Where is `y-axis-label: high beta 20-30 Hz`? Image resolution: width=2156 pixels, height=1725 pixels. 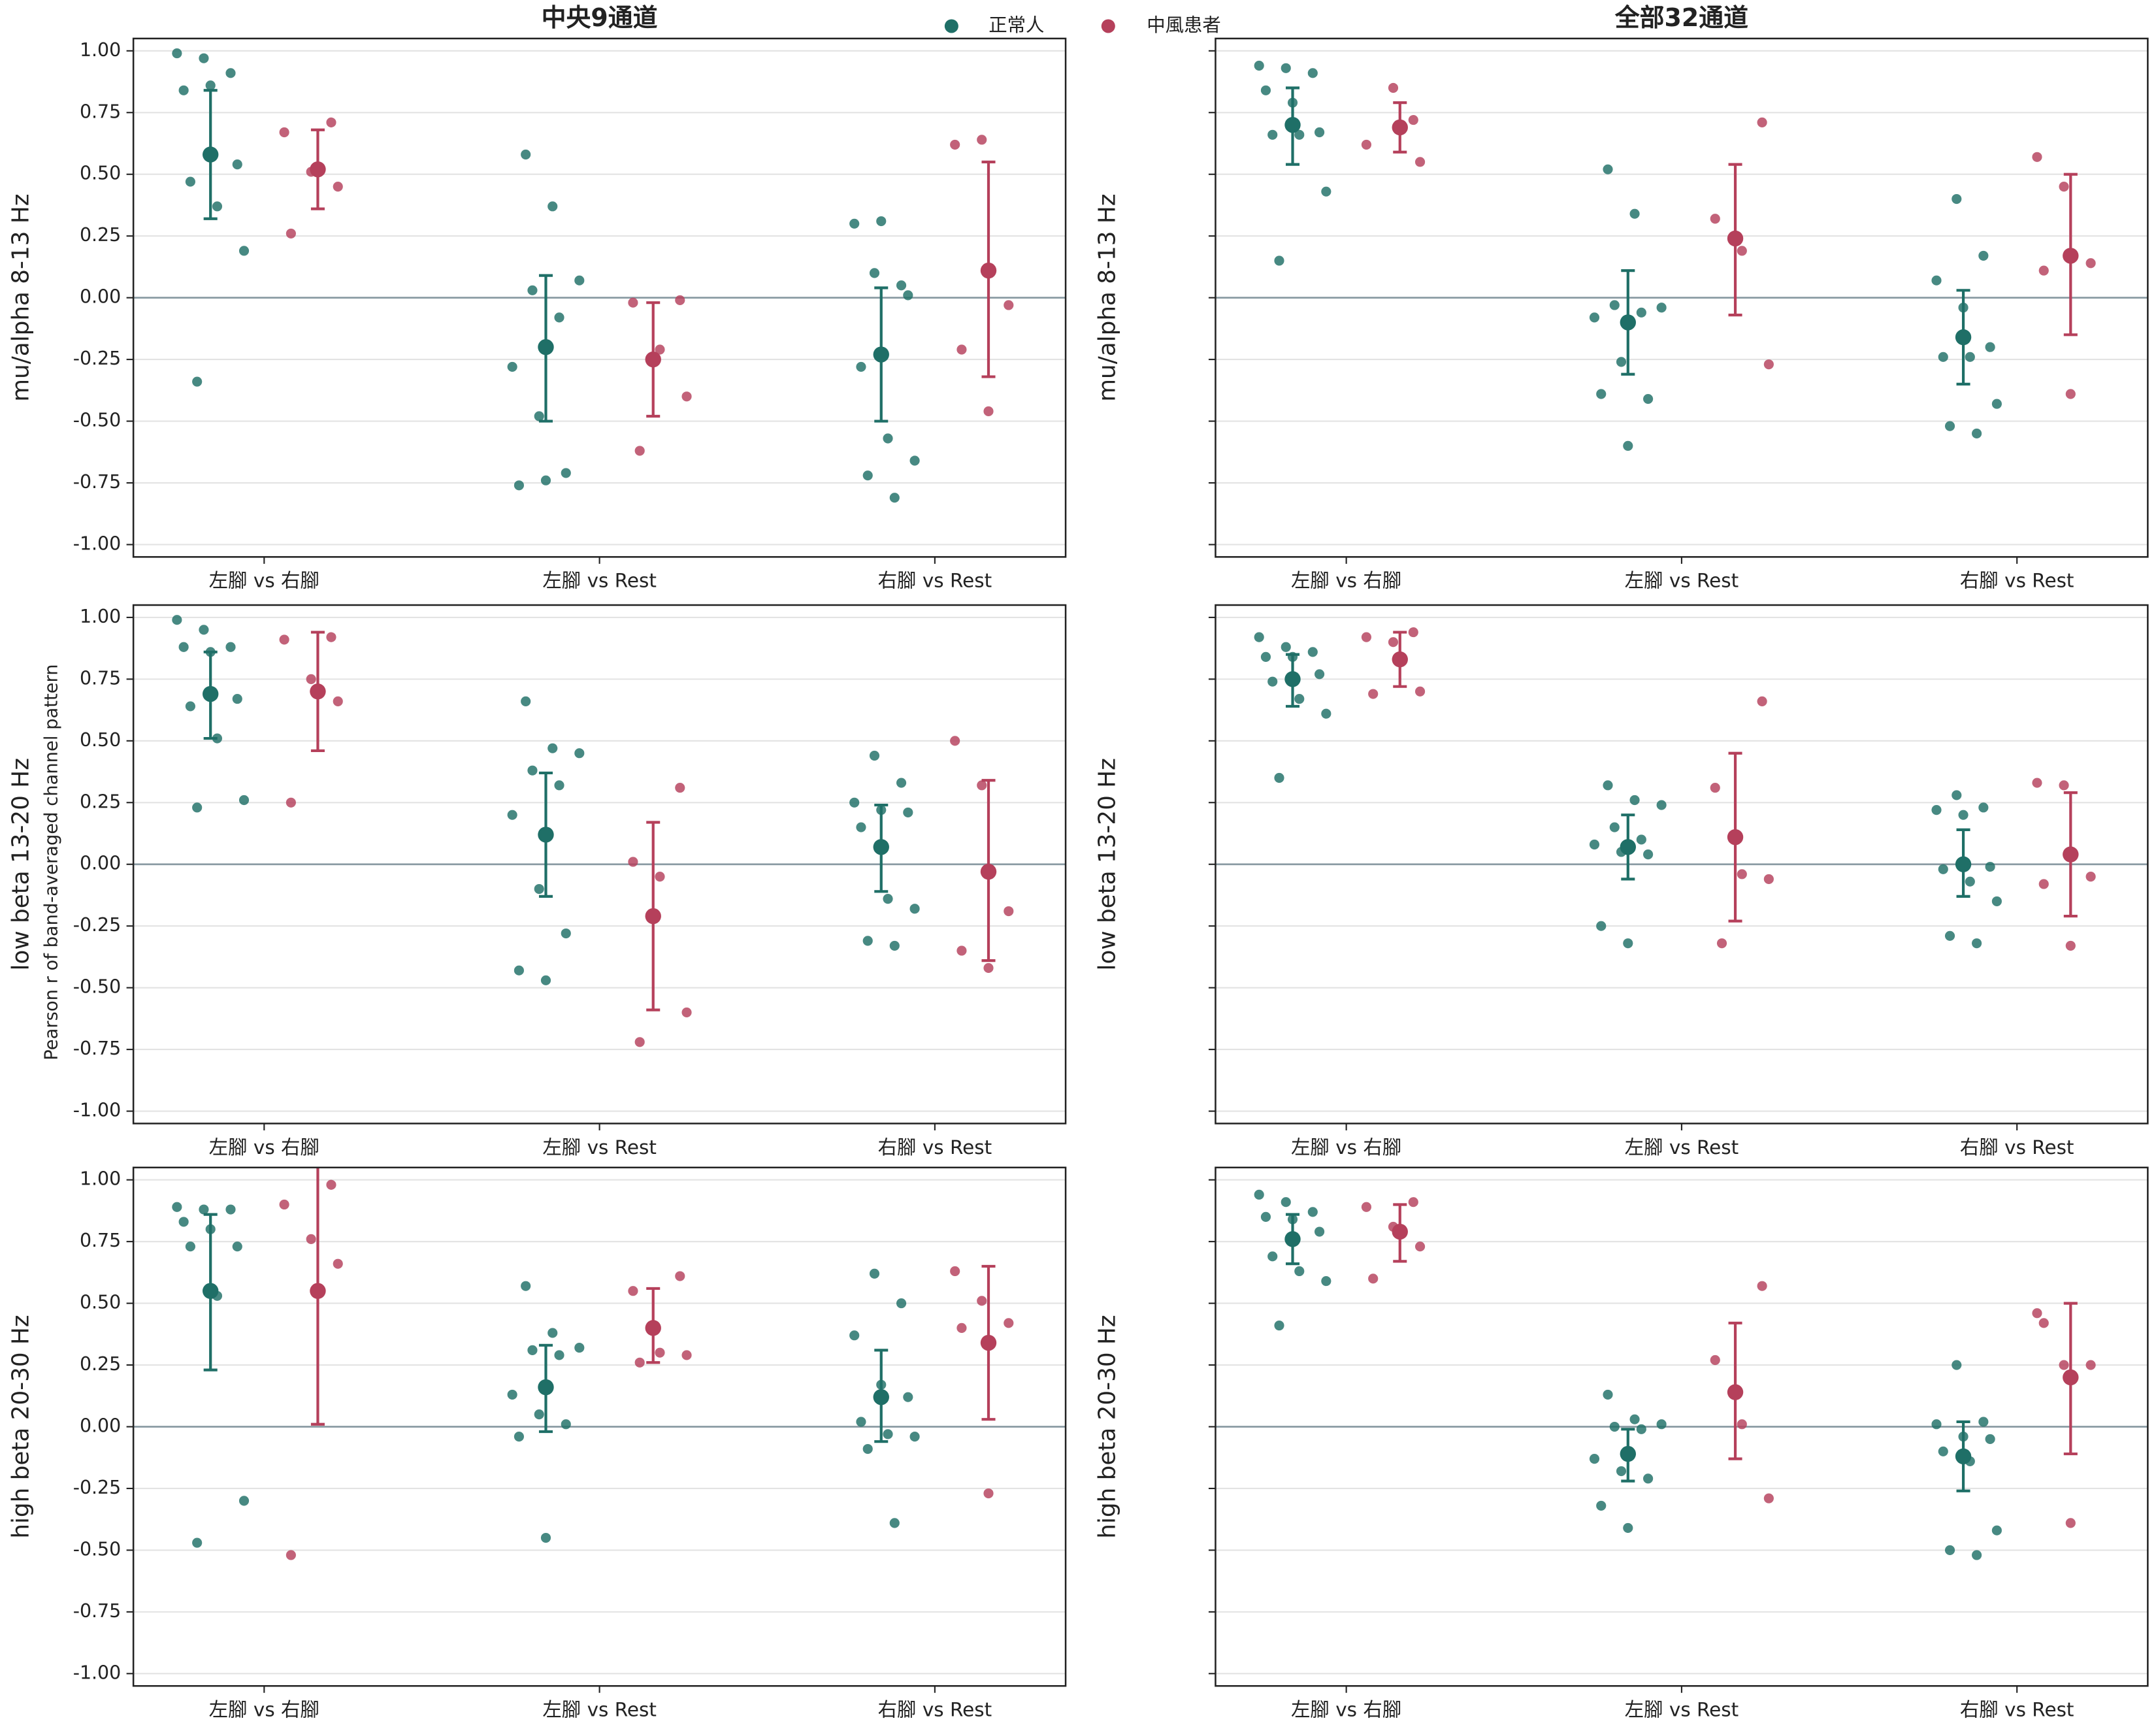 y-axis-label: high beta 20-30 Hz is located at coordinates (21, 1426).